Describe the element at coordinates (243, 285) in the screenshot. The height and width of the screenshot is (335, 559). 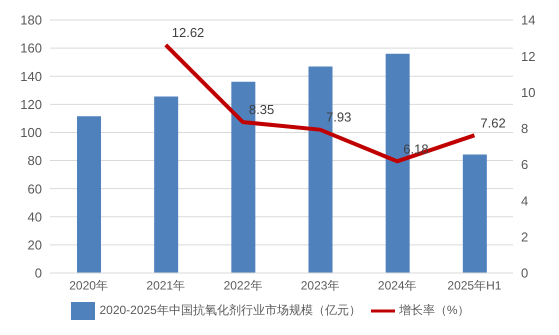
I see `x-tick-label: 2022年` at that location.